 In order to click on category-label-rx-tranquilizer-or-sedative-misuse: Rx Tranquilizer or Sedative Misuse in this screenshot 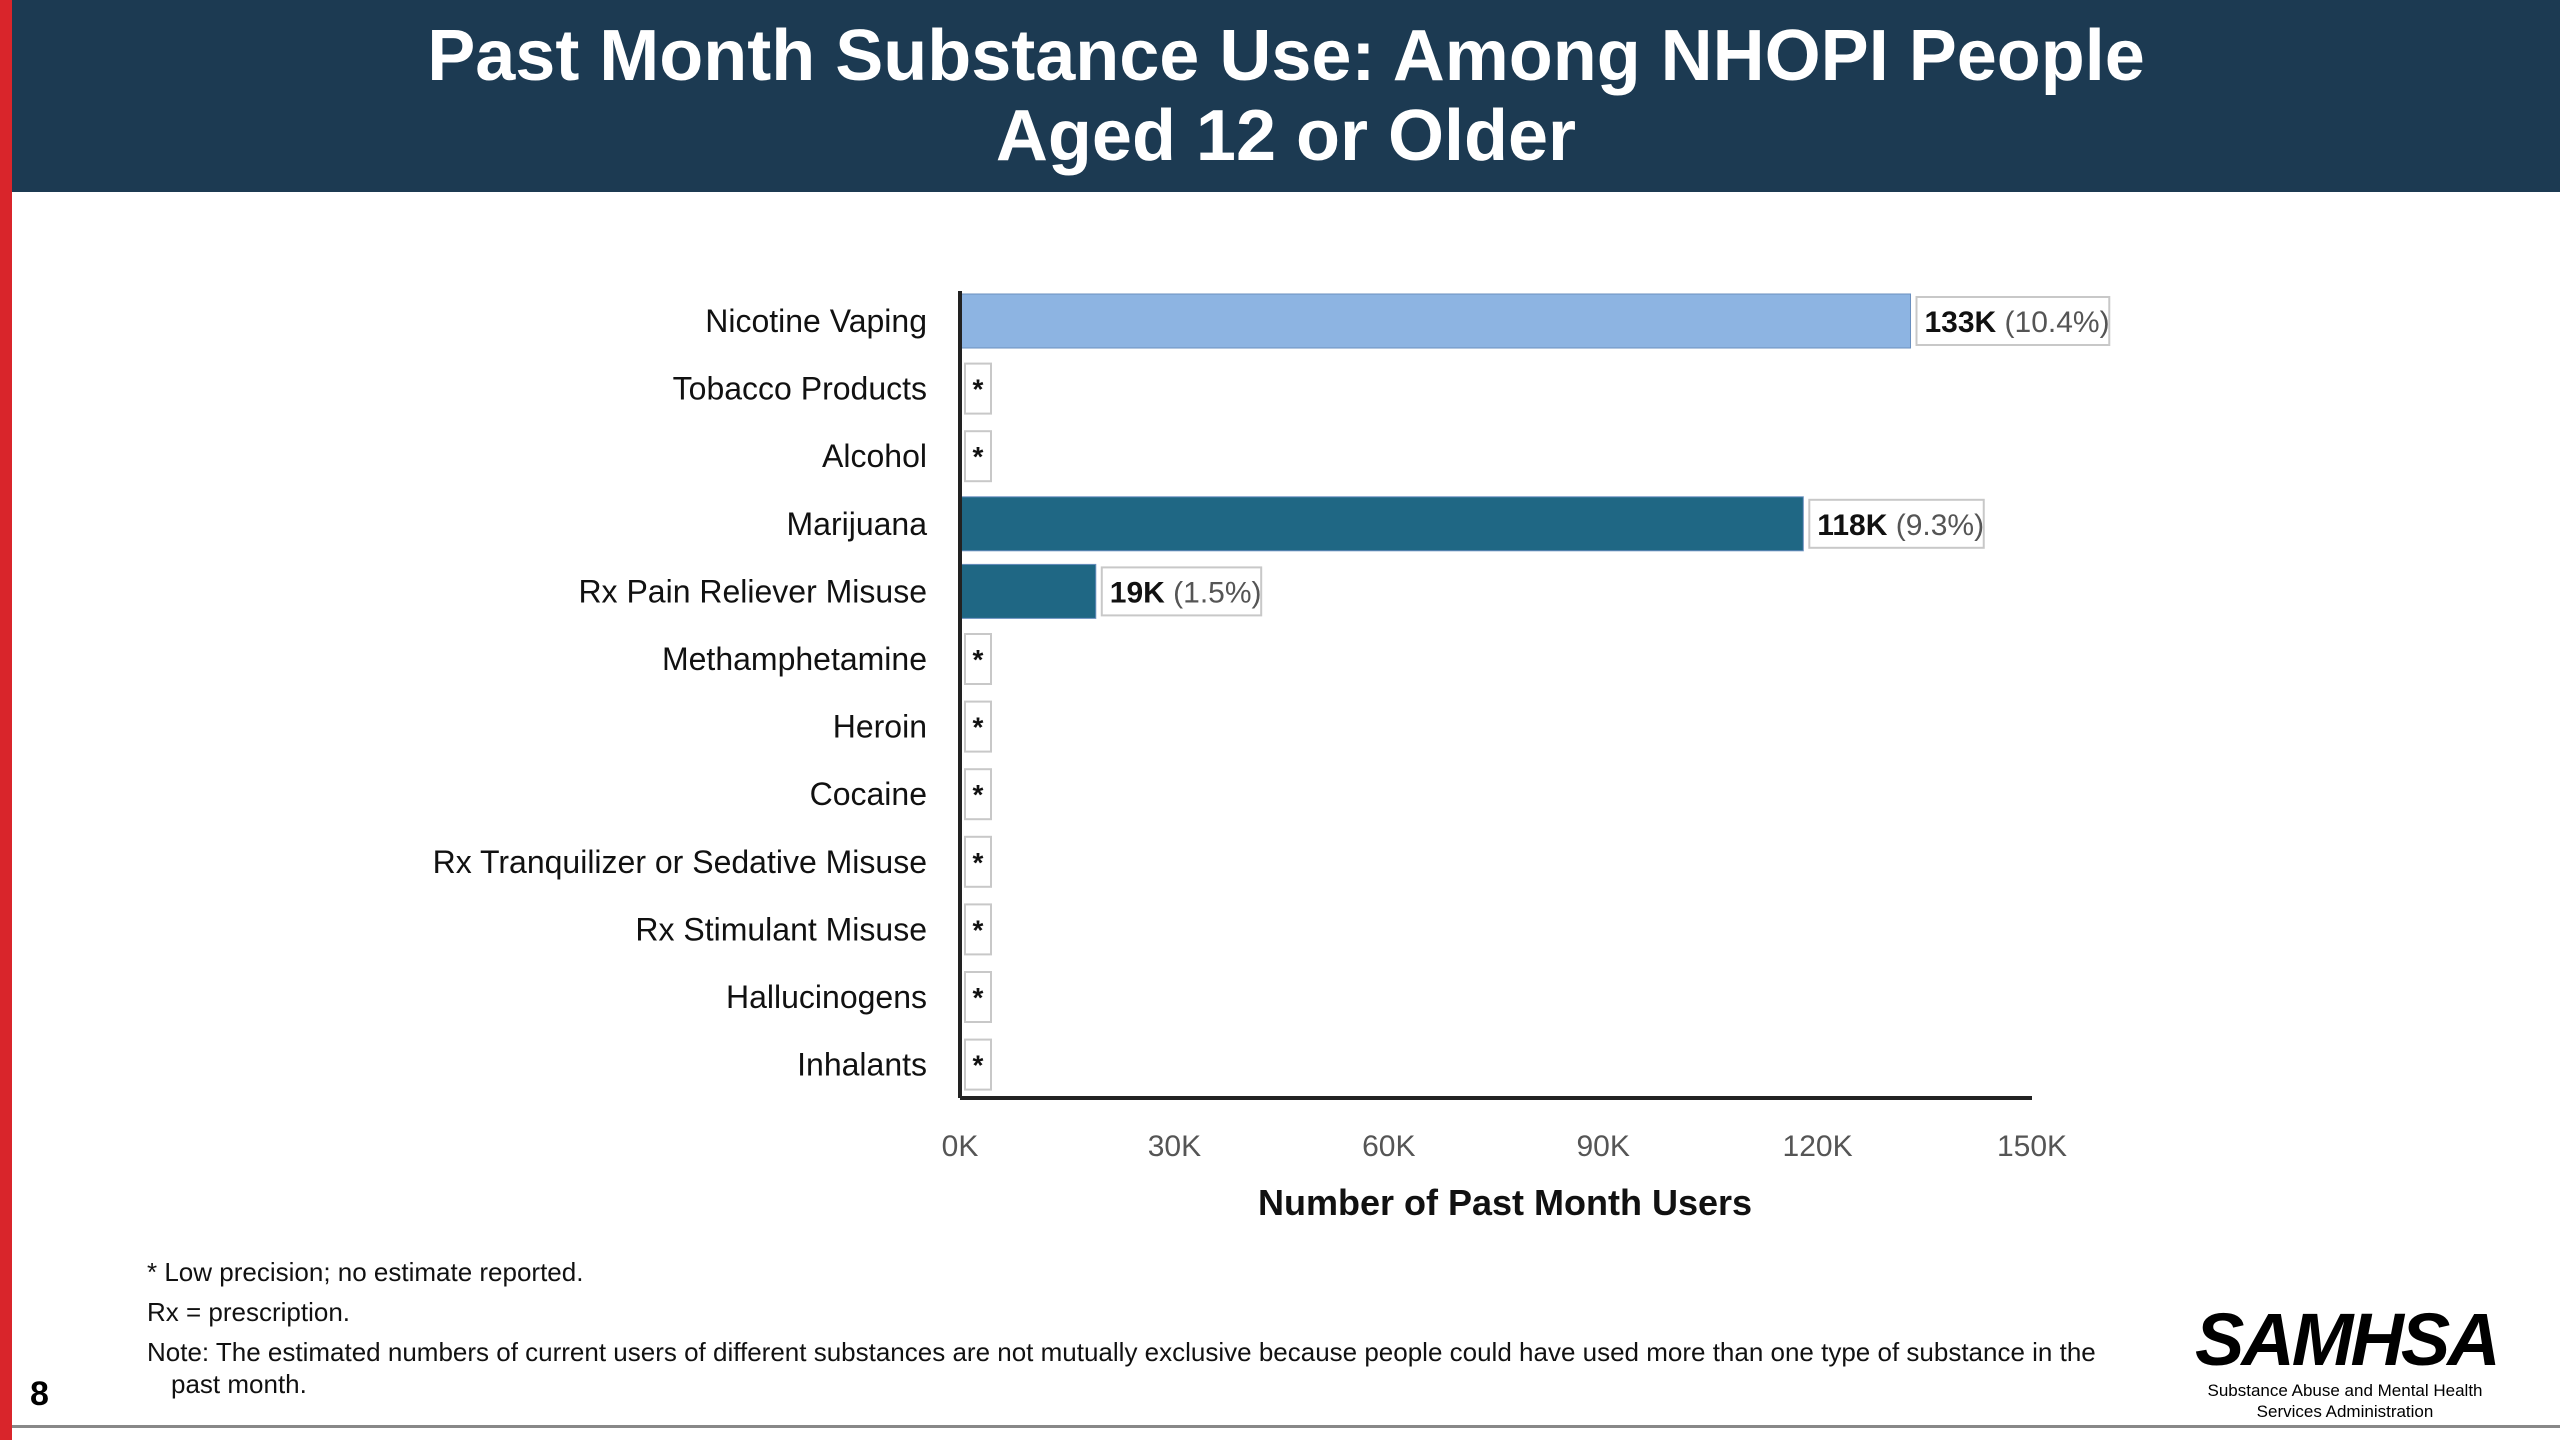, I will do `click(680, 862)`.